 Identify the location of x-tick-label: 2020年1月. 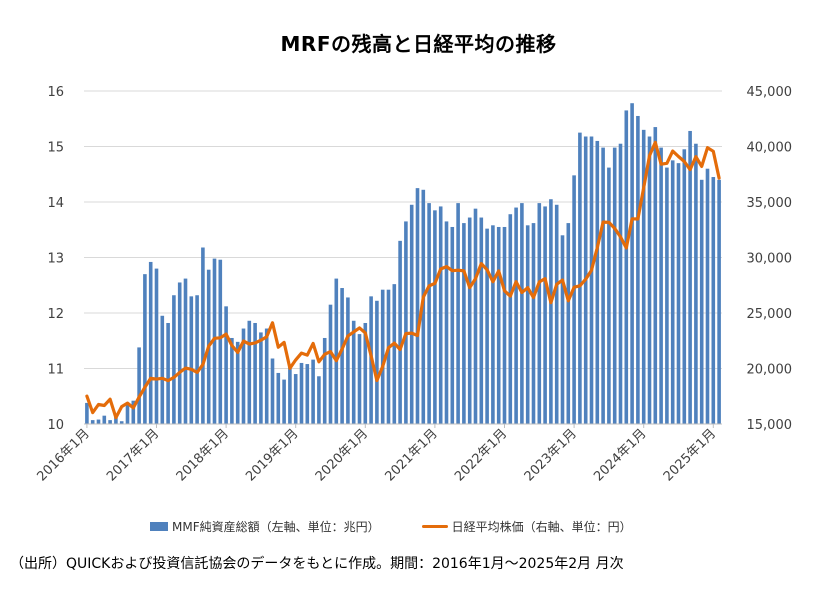
(342, 455).